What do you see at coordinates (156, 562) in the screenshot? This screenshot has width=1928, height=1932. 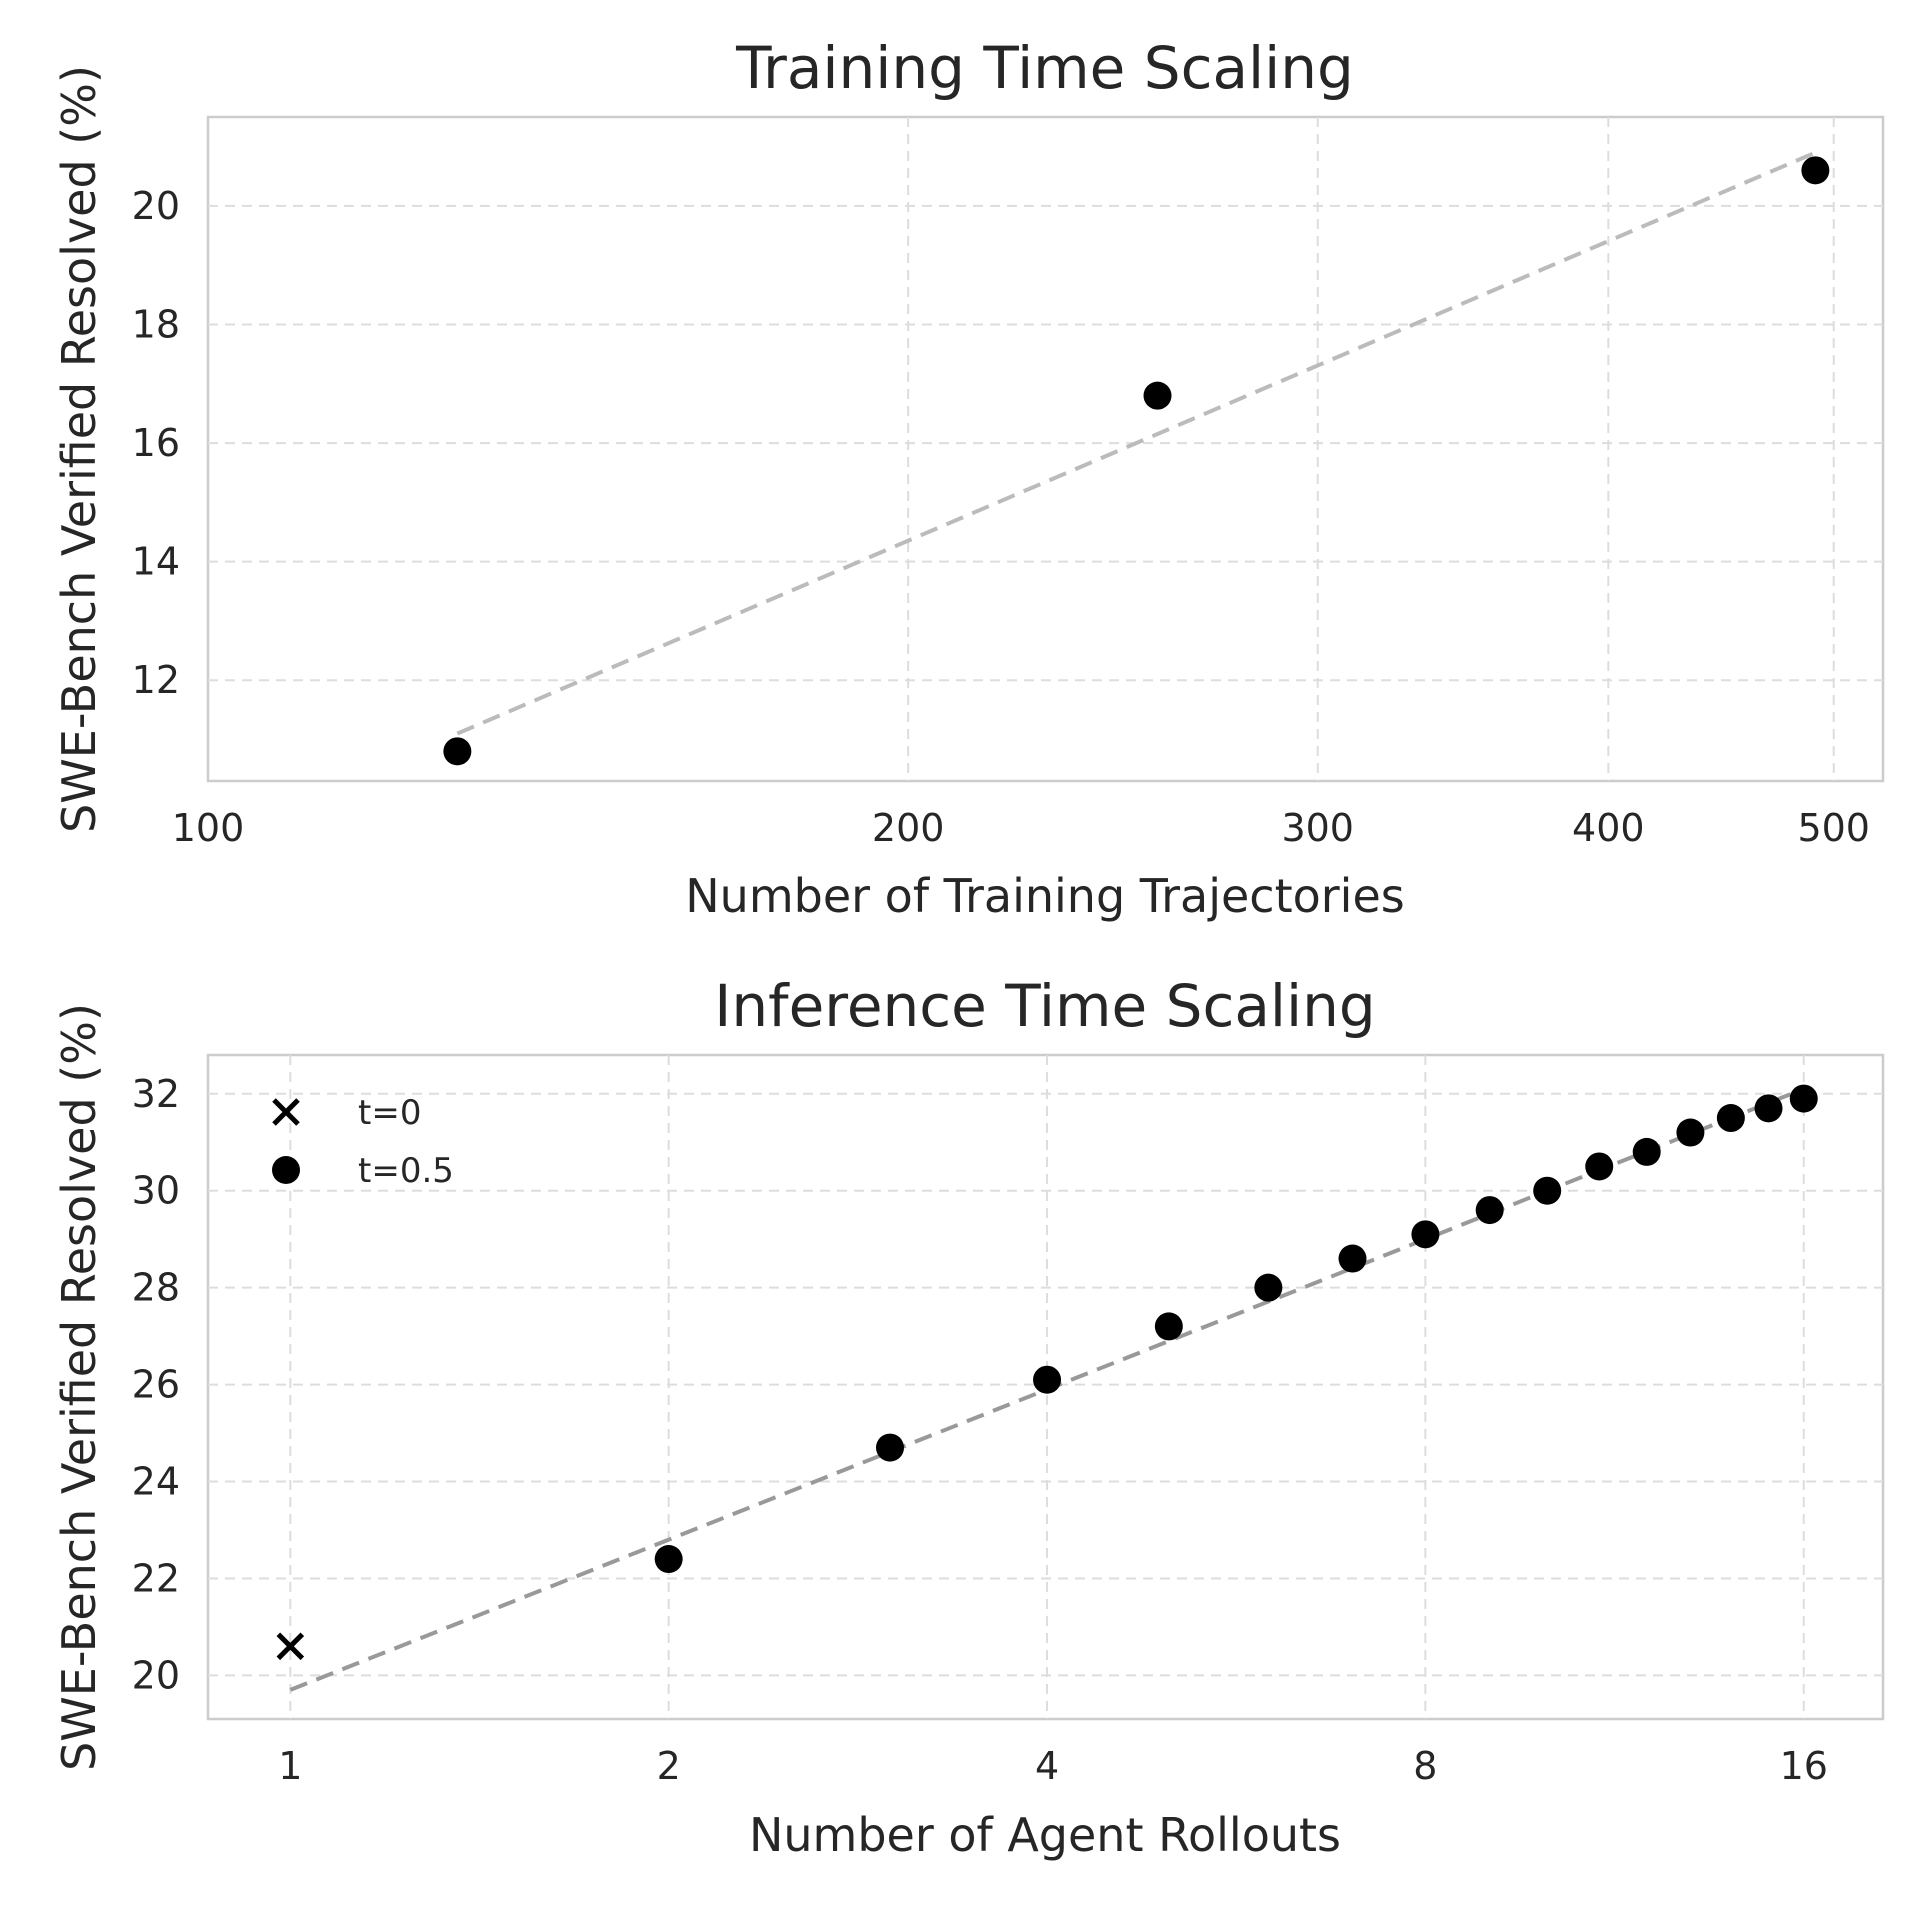 I see `y-tick-label: 14` at bounding box center [156, 562].